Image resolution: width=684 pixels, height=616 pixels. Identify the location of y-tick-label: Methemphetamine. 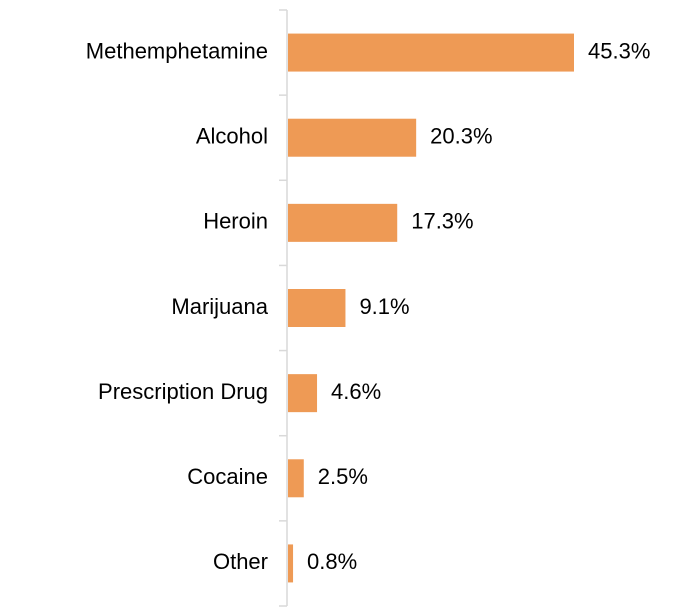
(177, 50).